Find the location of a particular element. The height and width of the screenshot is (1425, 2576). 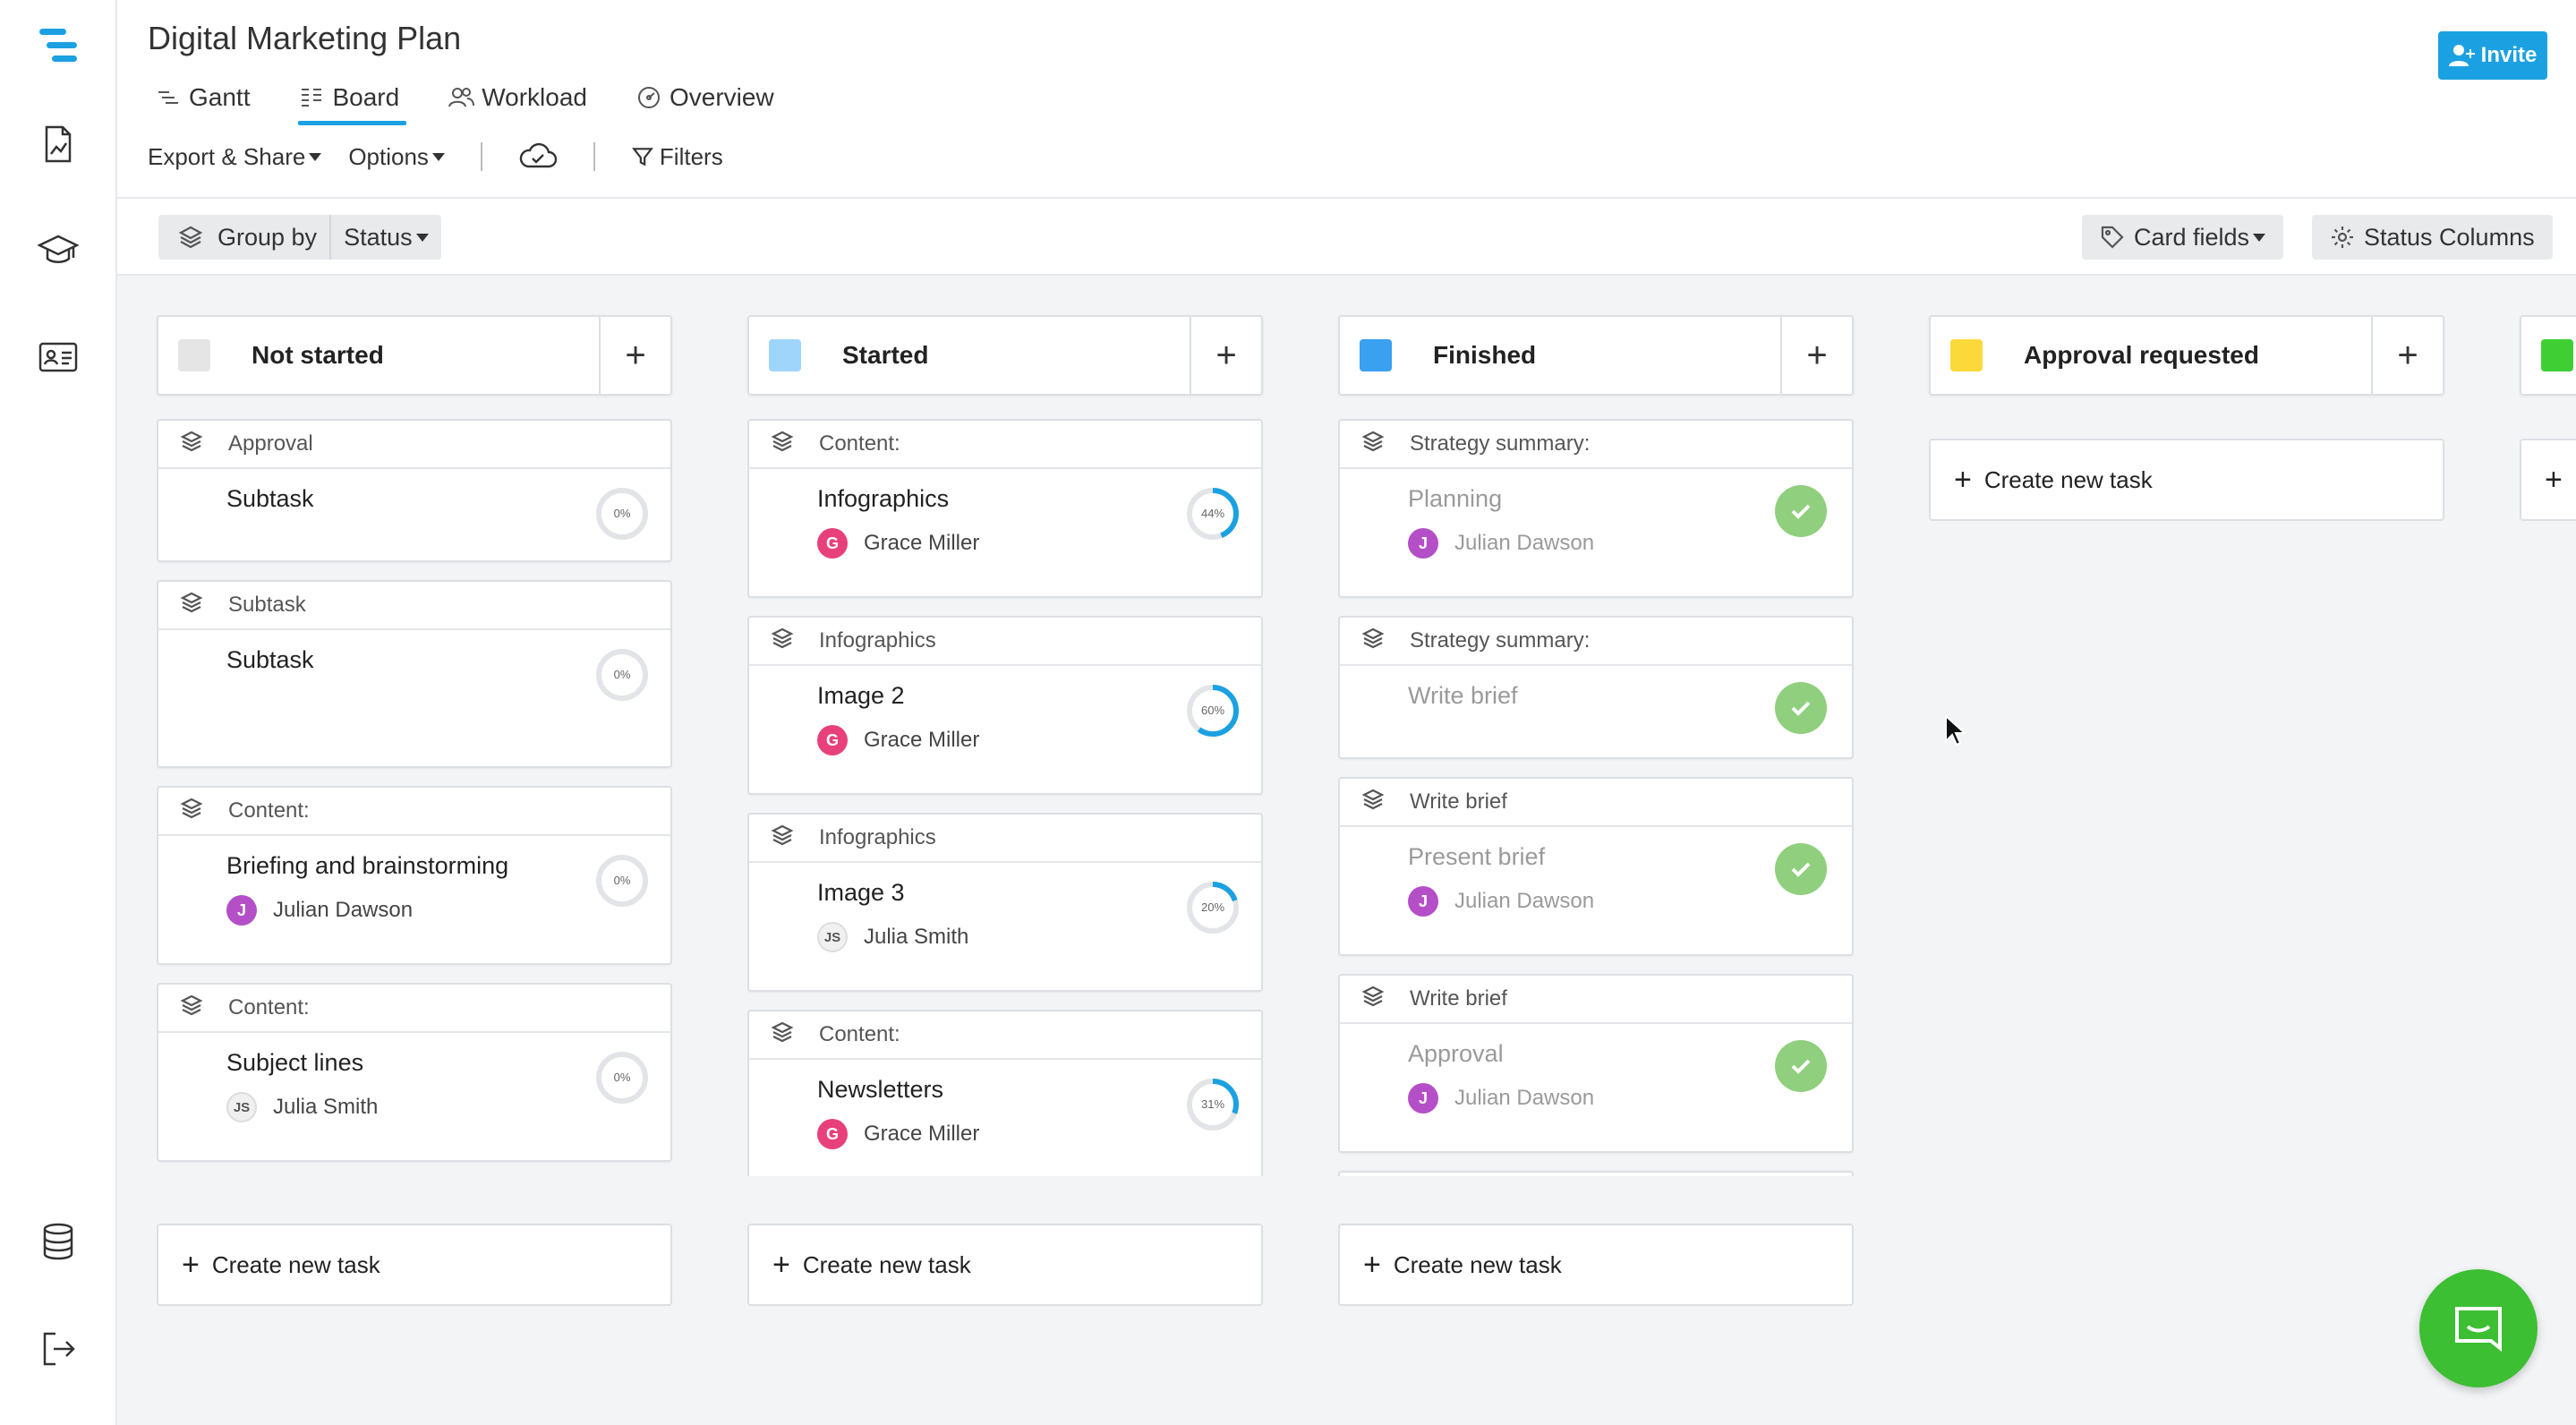

column-header is located at coordinates (2548, 355).